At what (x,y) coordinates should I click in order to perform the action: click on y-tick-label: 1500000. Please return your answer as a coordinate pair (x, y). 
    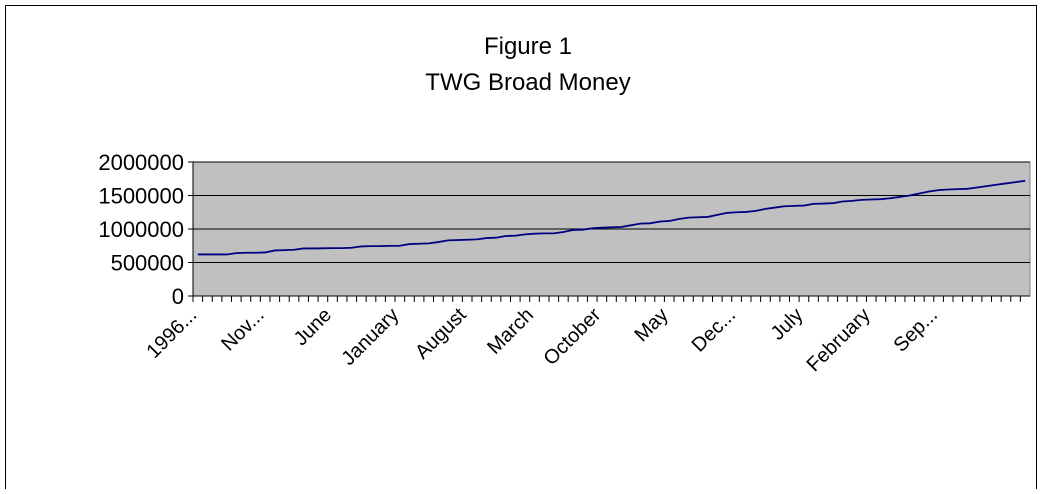
    Looking at the image, I should click on (141, 196).